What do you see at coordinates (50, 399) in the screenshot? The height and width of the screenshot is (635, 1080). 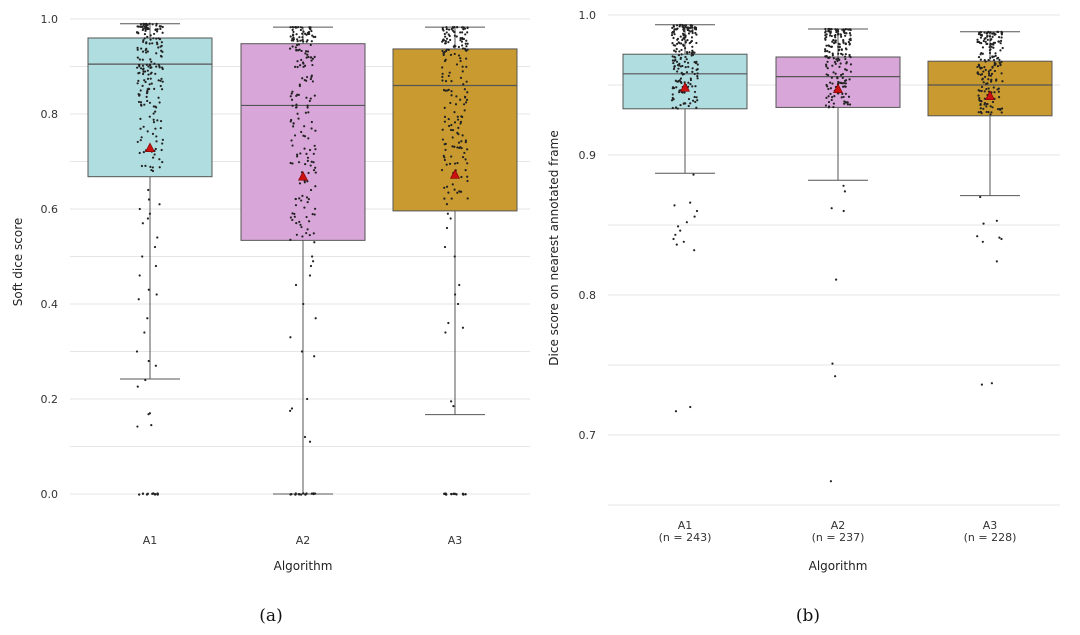 I see `panel-a-ytick-label: 0.2` at bounding box center [50, 399].